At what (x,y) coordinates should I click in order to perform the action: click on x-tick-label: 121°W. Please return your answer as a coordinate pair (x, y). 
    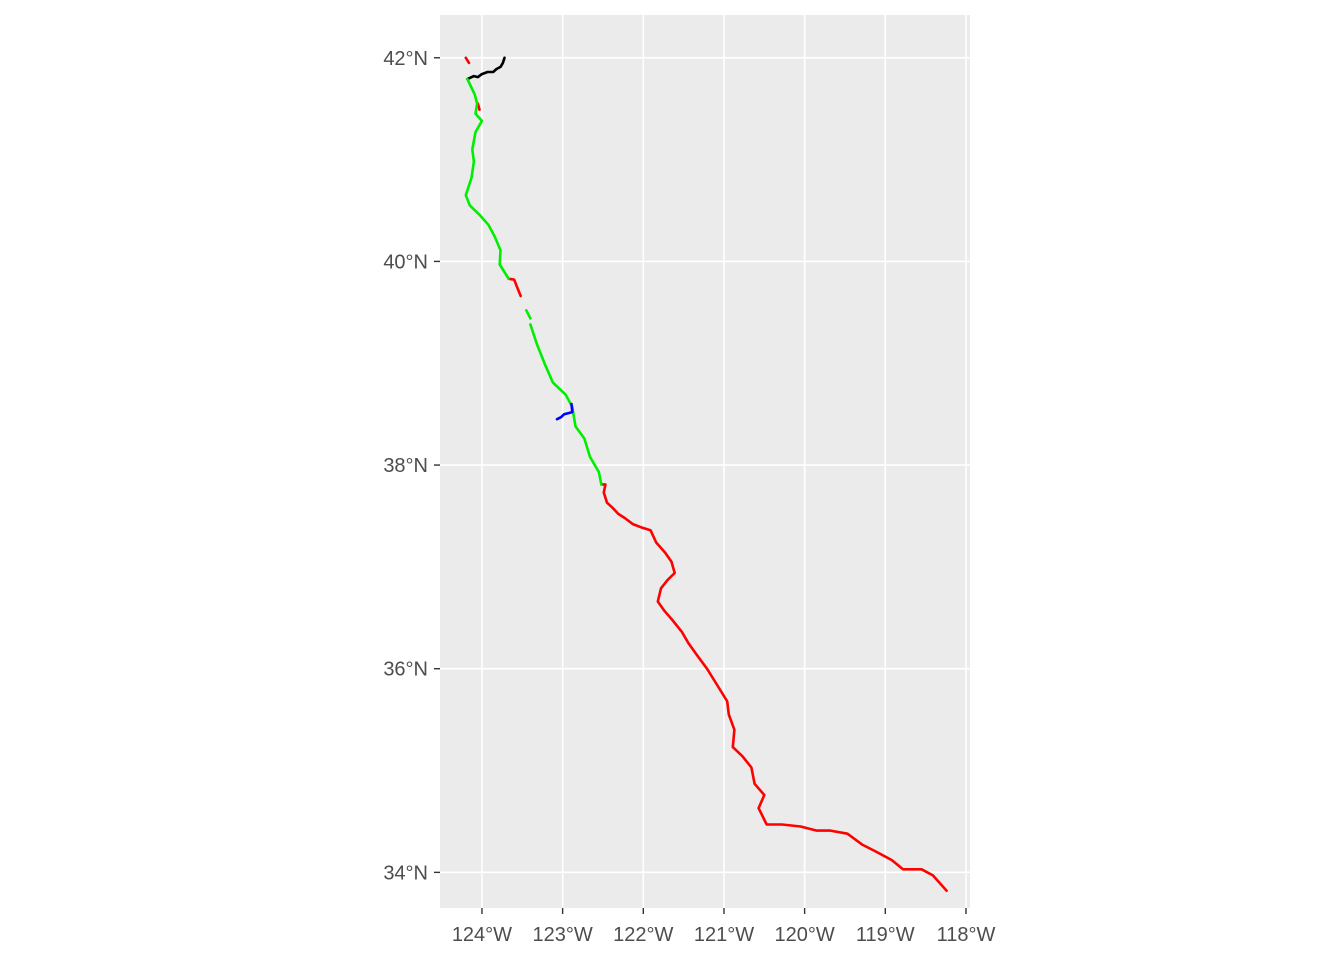
    Looking at the image, I should click on (724, 935).